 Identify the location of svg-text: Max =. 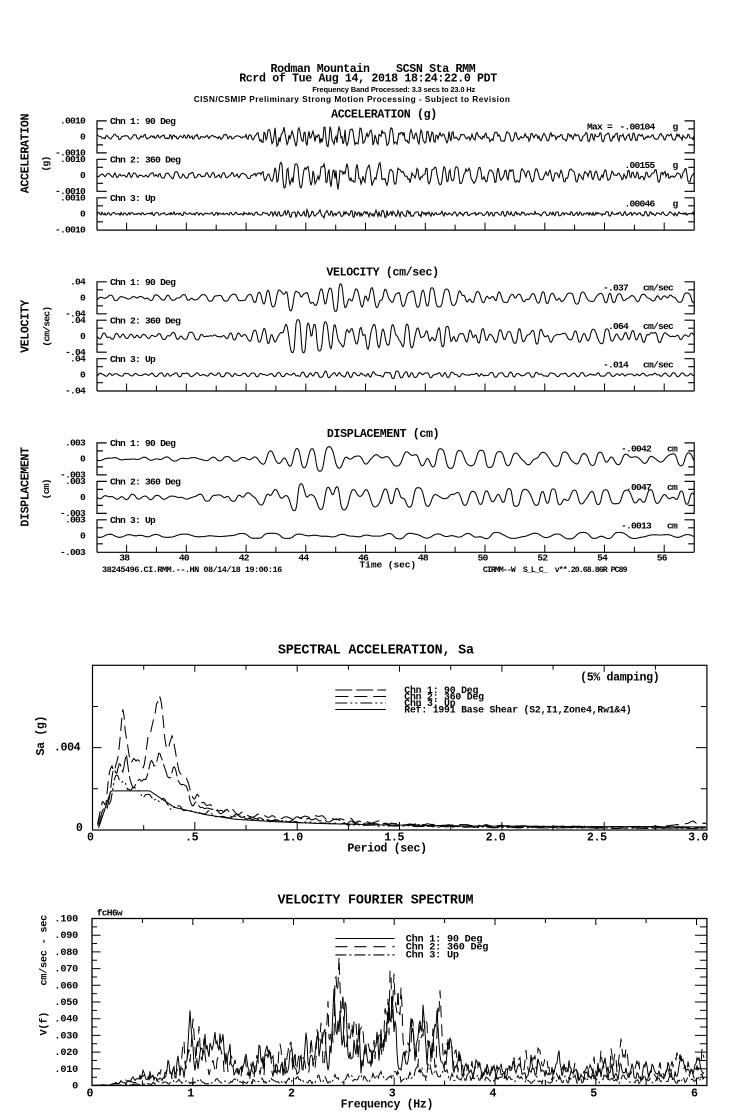
(600, 127).